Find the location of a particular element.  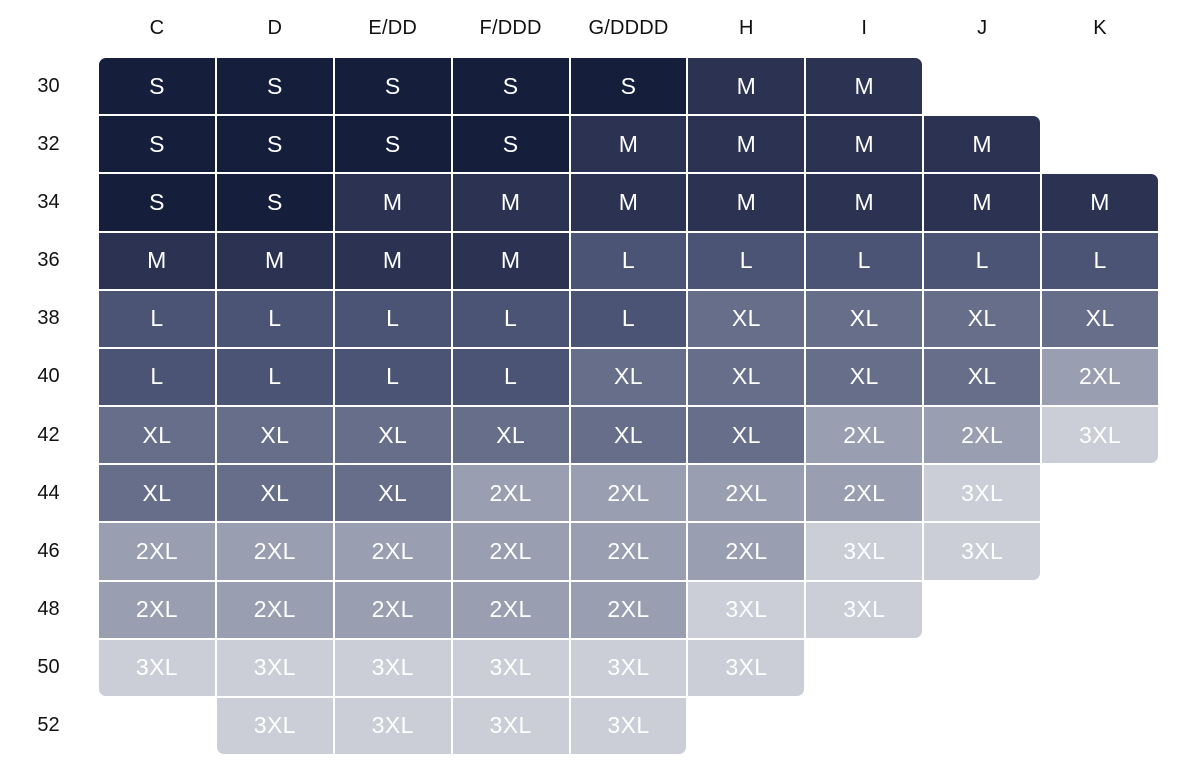

size-cell-52-F/DDD: 3XL is located at coordinates (510, 725).